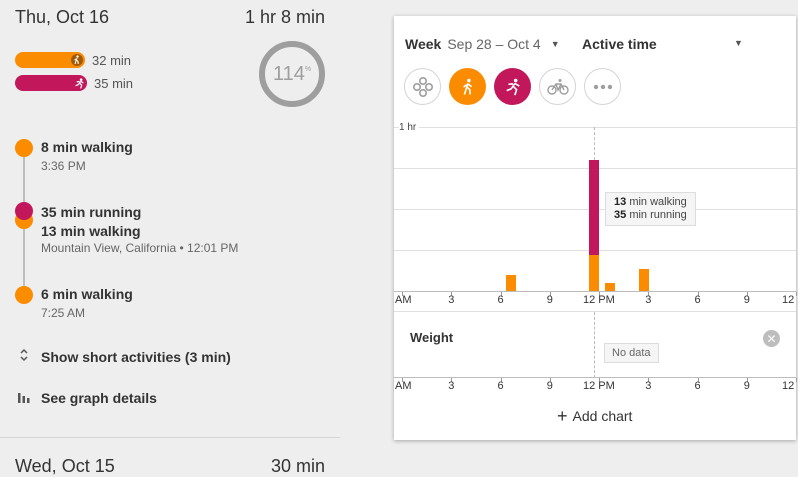 This screenshot has height=477, width=798. Describe the element at coordinates (87, 147) in the screenshot. I see `timeline-title: 8 min walking` at that location.